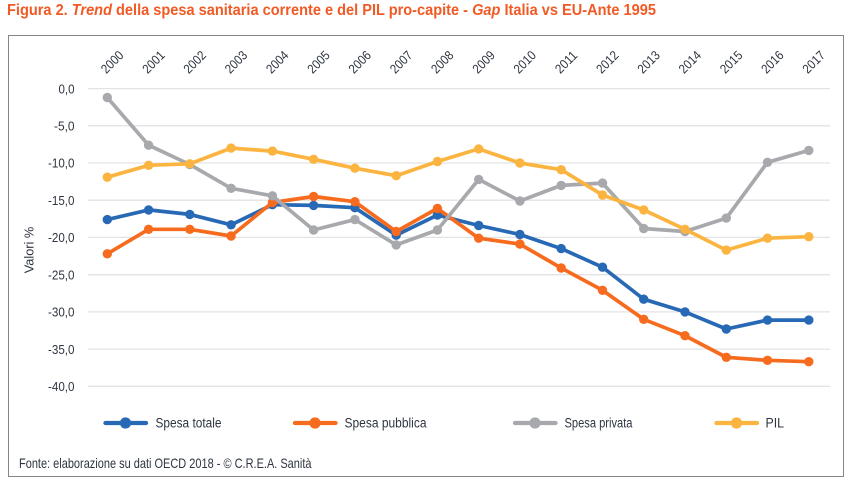 This screenshot has width=852, height=485. I want to click on svg-text: 2010, so click(524, 62).